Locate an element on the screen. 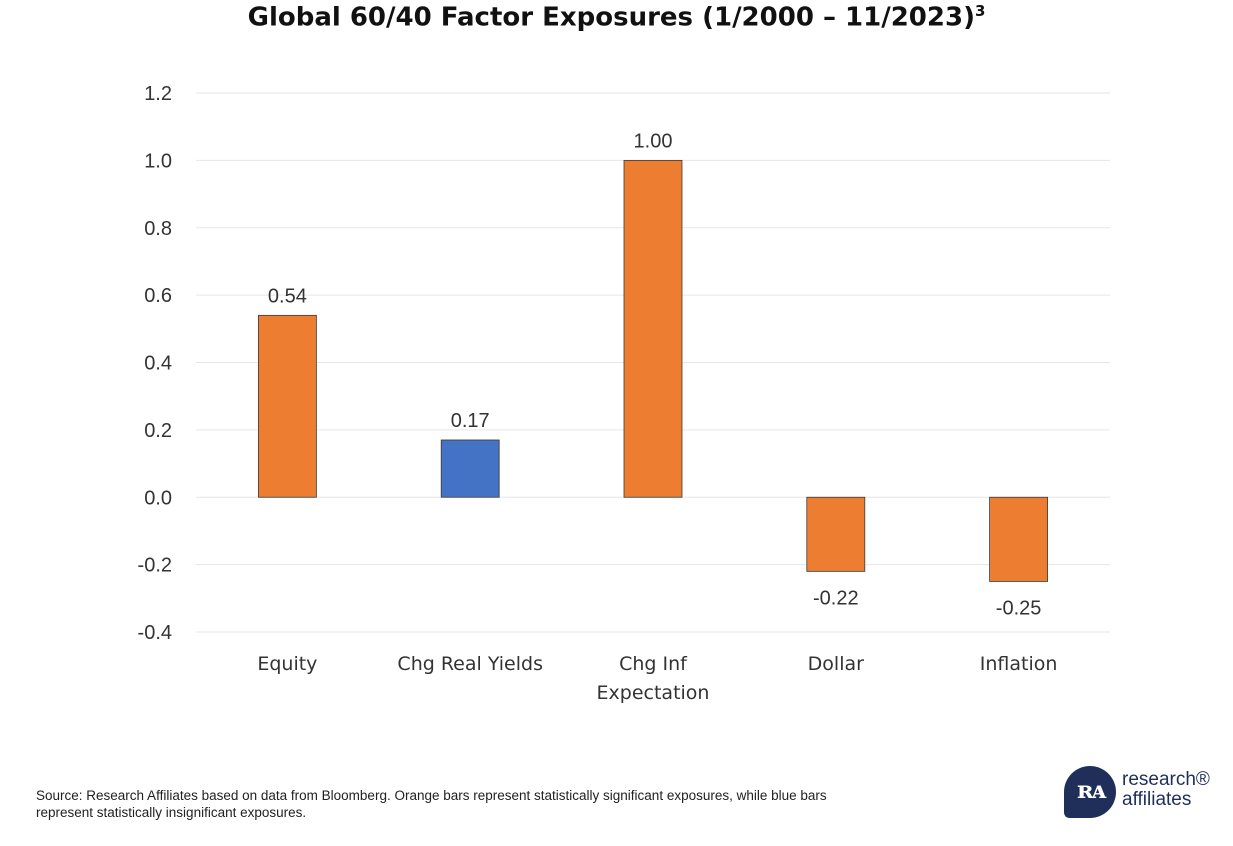 This screenshot has width=1233, height=846. y-tick-label: 1.2 is located at coordinates (158, 94).